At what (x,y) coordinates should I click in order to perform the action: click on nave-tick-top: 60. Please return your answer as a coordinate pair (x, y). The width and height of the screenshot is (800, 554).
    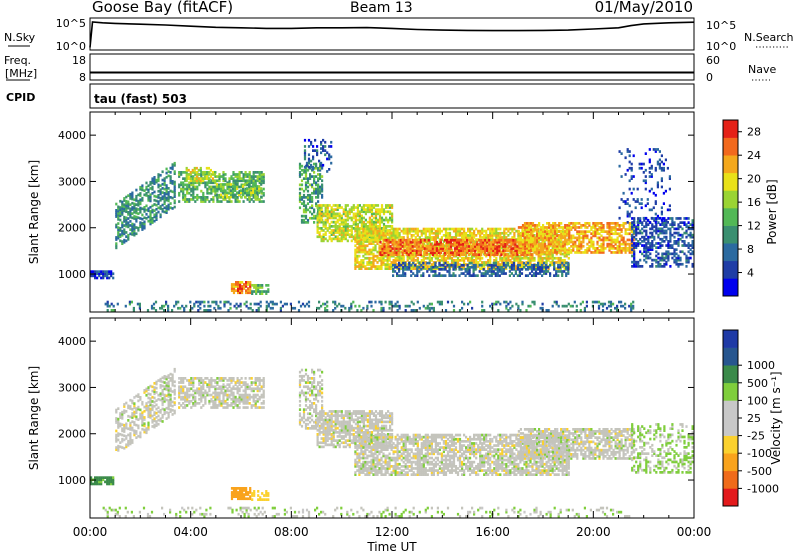
    Looking at the image, I should click on (713, 60).